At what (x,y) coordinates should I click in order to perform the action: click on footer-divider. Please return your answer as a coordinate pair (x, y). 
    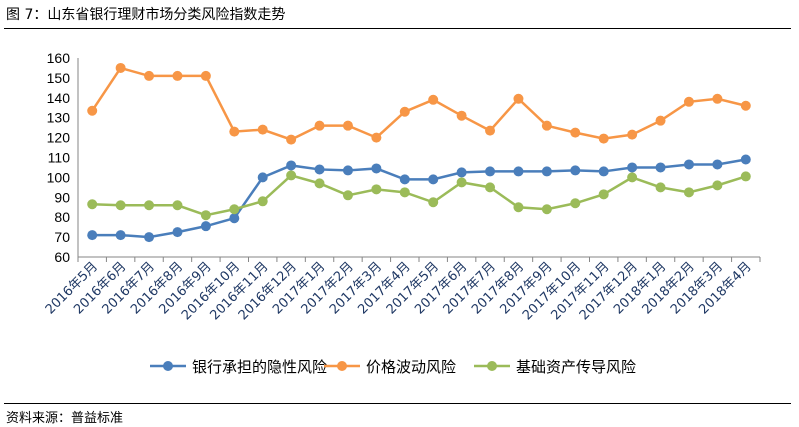
    Looking at the image, I should click on (397, 403).